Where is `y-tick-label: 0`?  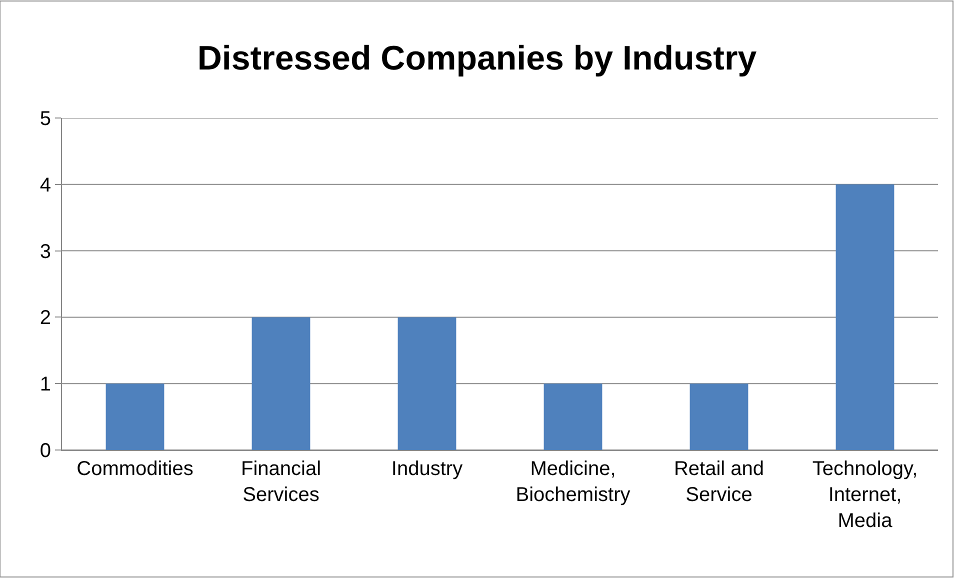 y-tick-label: 0 is located at coordinates (45, 451).